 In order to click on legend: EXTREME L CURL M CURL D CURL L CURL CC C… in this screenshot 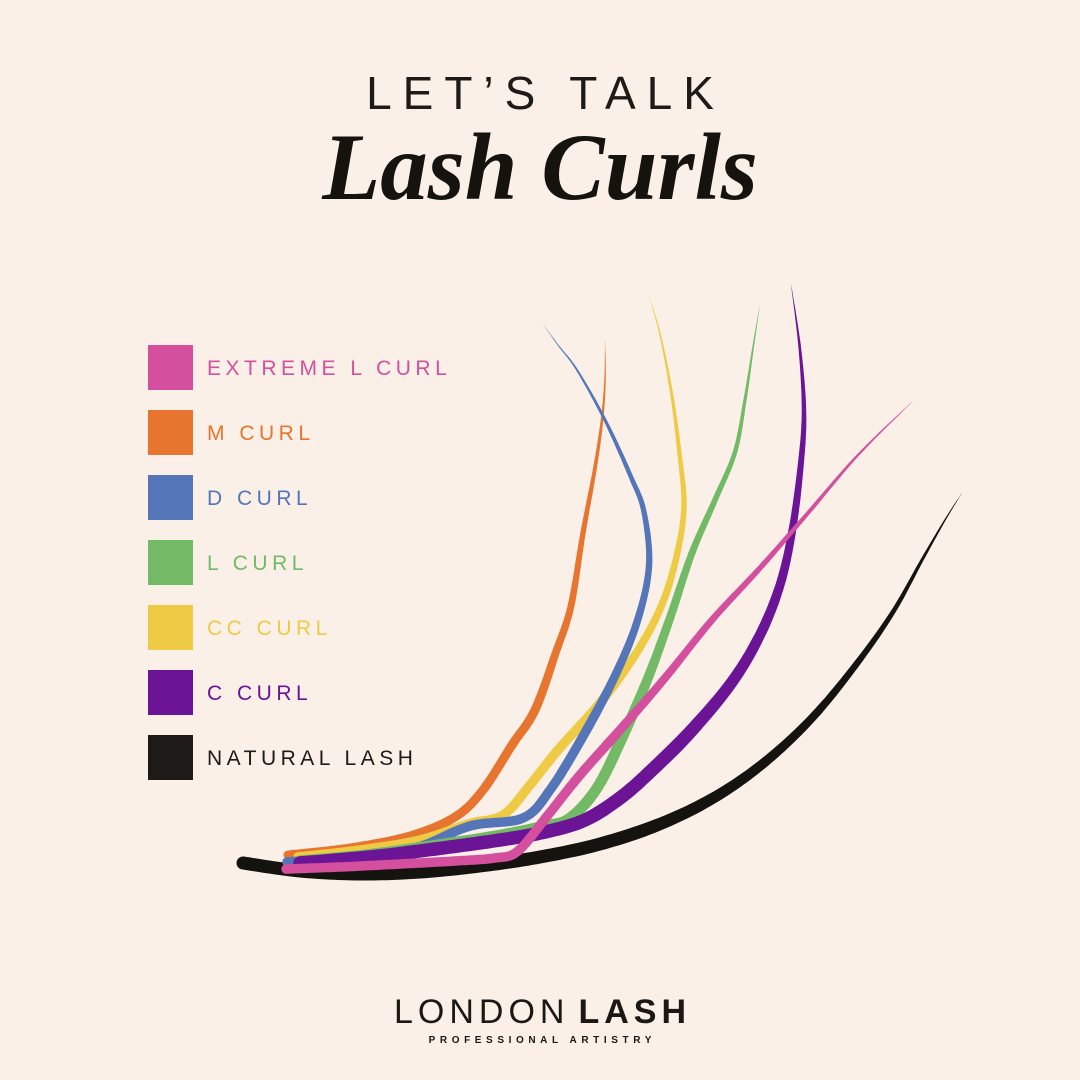, I will do `click(299, 562)`.